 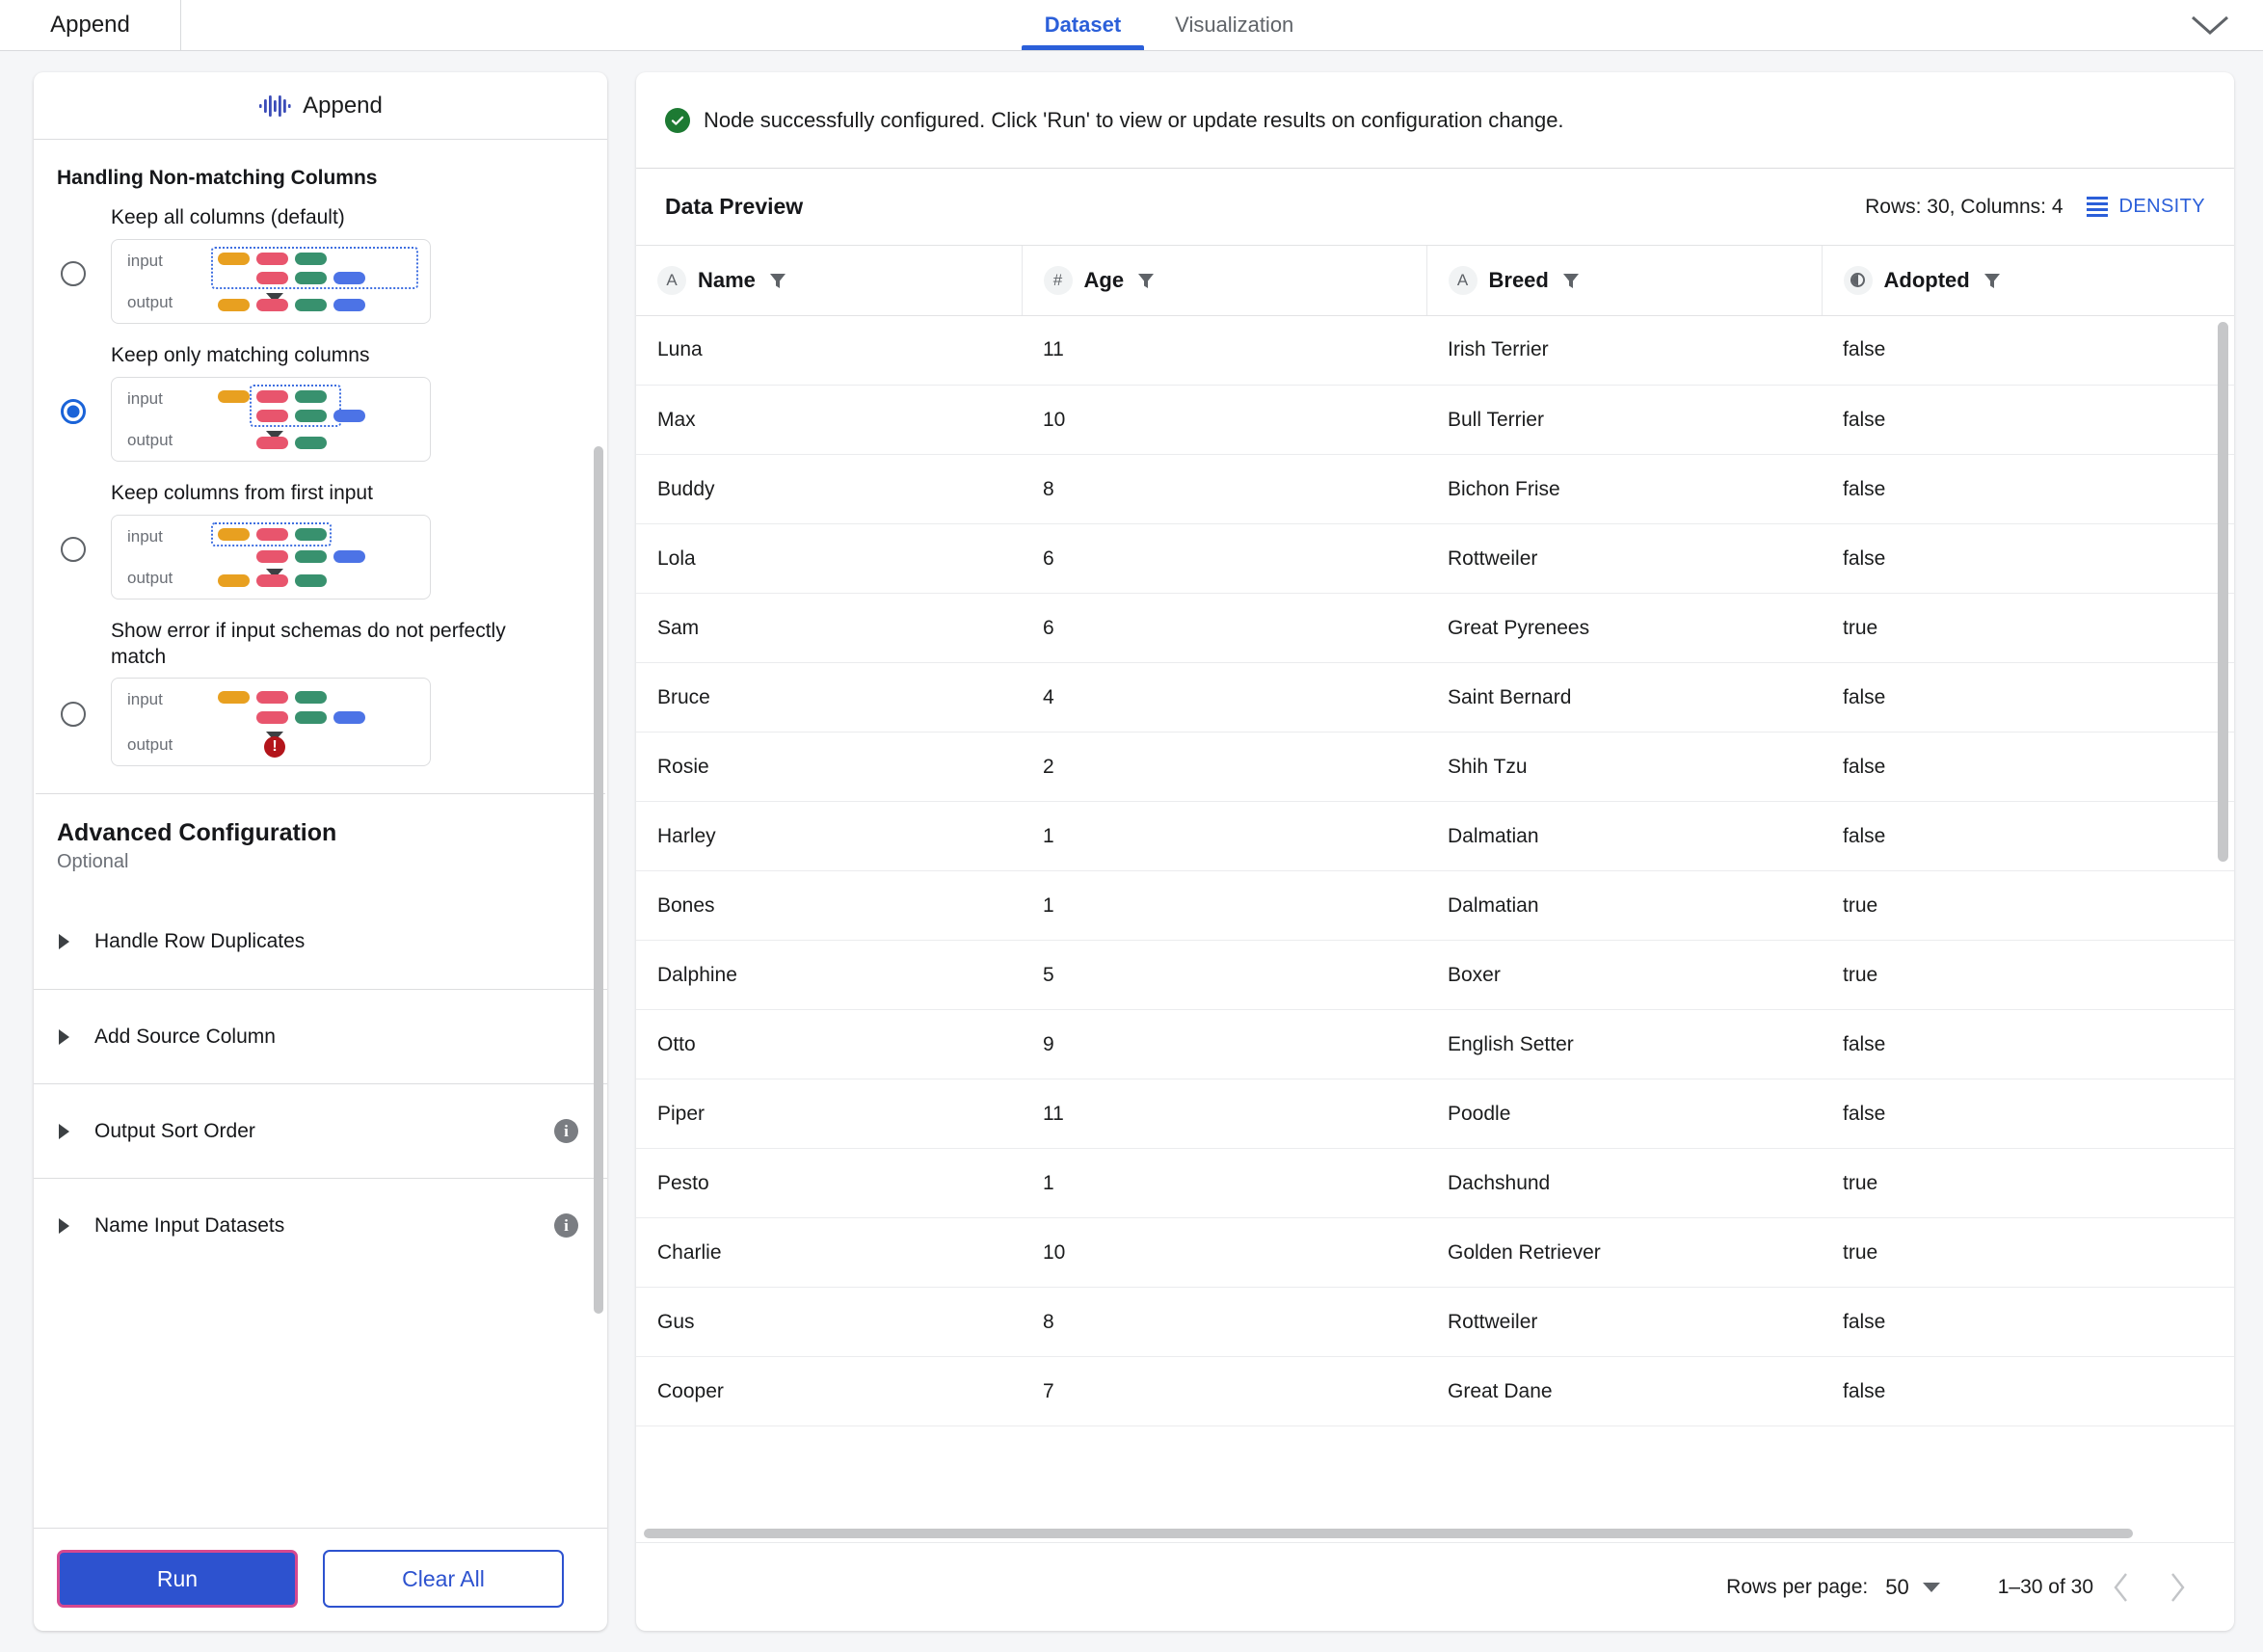 What do you see at coordinates (829, 351) in the screenshot?
I see `table-cell: Luna` at bounding box center [829, 351].